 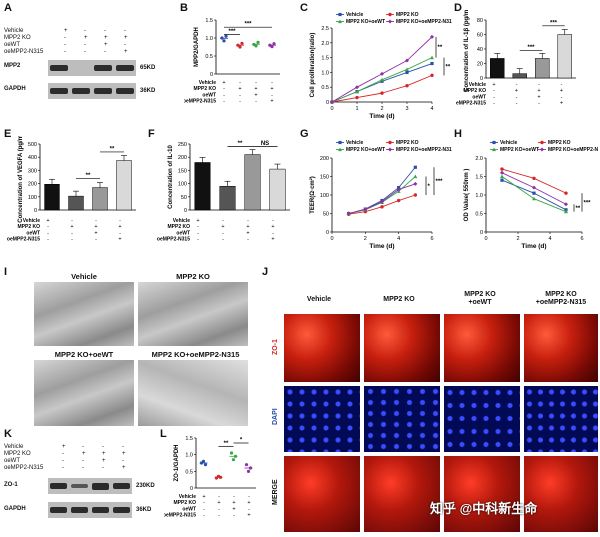 What do you see at coordinates (324, 196) in the screenshot?
I see `y-tick-label: 100` at bounding box center [324, 196].